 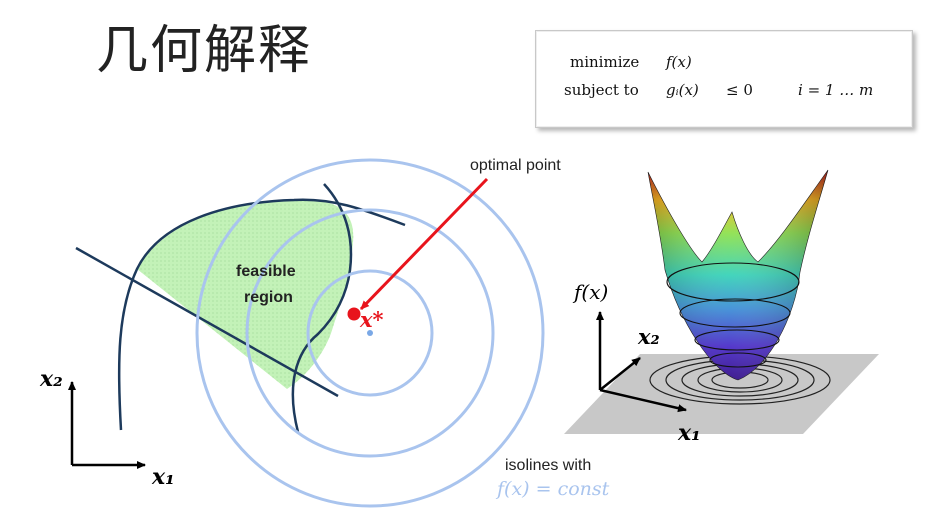 What do you see at coordinates (268, 297) in the screenshot?
I see `feasible-region-label-line2: region` at bounding box center [268, 297].